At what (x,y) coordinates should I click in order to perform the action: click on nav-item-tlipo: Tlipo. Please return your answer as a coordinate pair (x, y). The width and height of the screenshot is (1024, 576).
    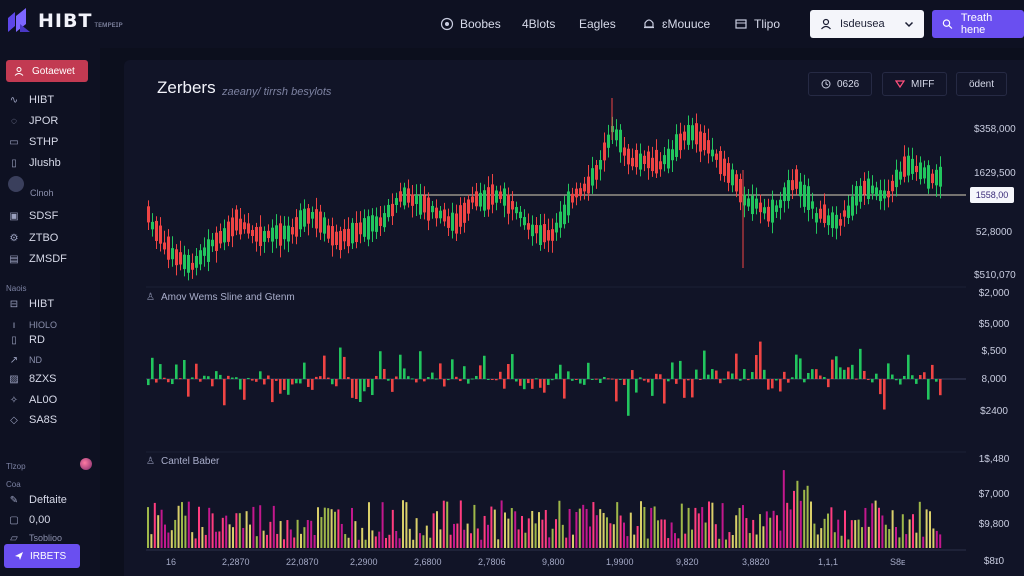
    Looking at the image, I should click on (757, 24).